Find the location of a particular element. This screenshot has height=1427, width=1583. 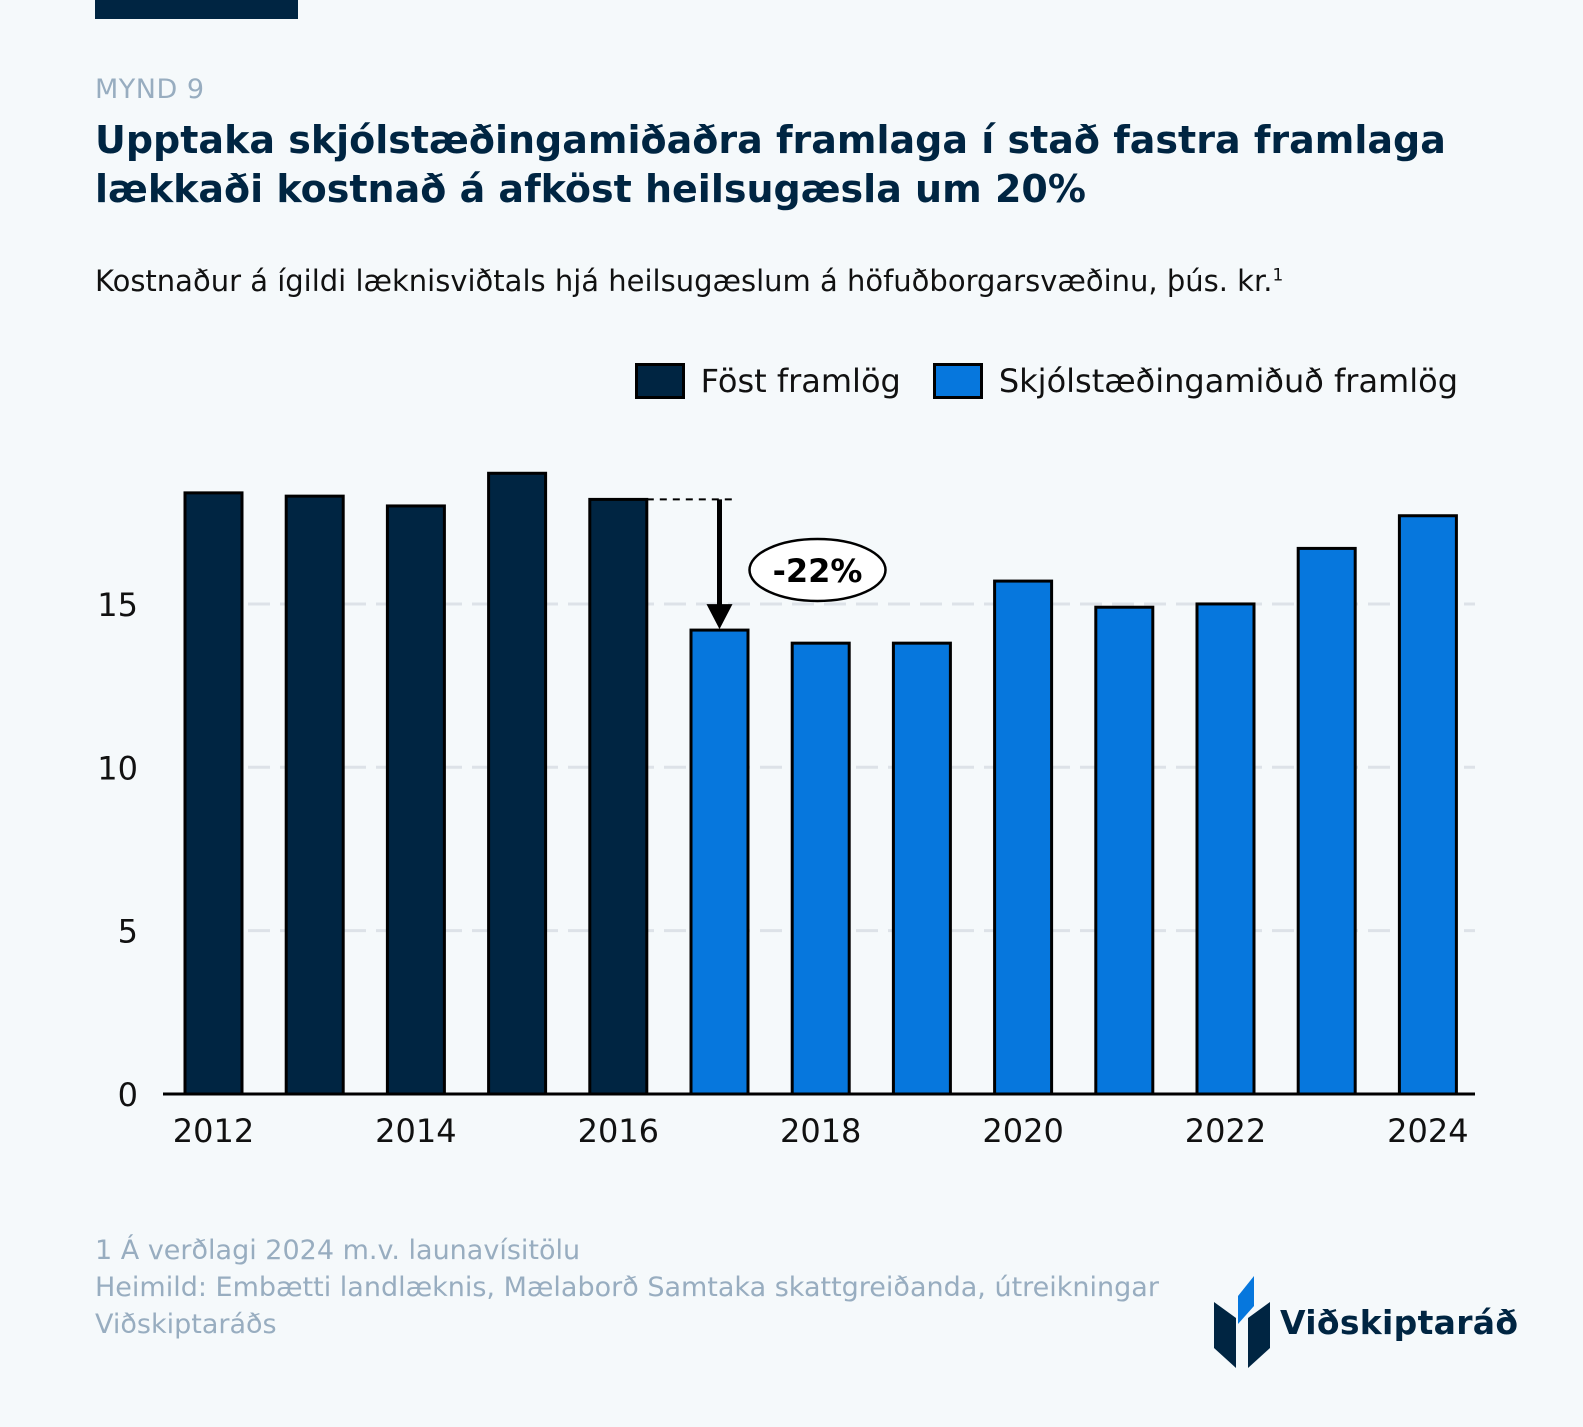

legend-item-fixed: Föst framlög is located at coordinates (767, 381).